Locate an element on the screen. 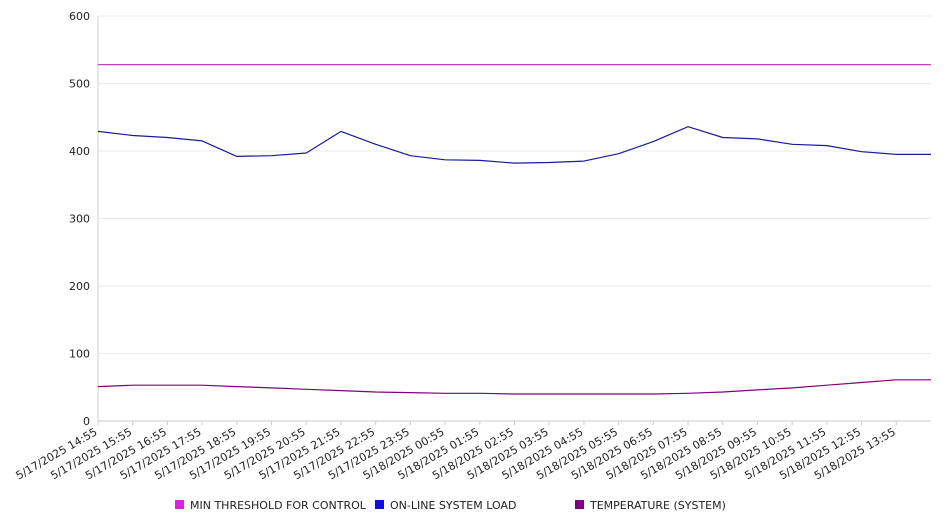  y-tick-label: 500 is located at coordinates (79, 84).